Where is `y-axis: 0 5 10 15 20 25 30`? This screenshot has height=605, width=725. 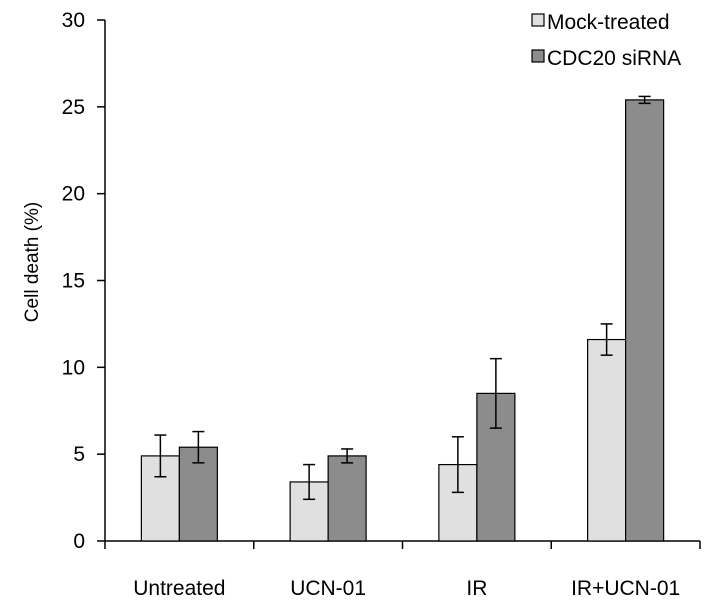 y-axis: 0 5 10 15 20 25 30 is located at coordinates (84, 281).